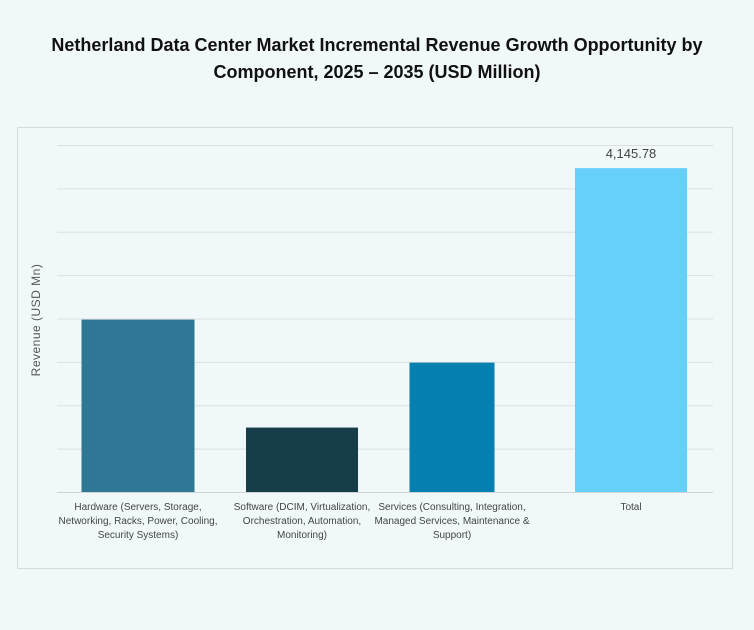 Image resolution: width=754 pixels, height=630 pixels. What do you see at coordinates (631, 153) in the screenshot?
I see `data-label: 4,145.78` at bounding box center [631, 153].